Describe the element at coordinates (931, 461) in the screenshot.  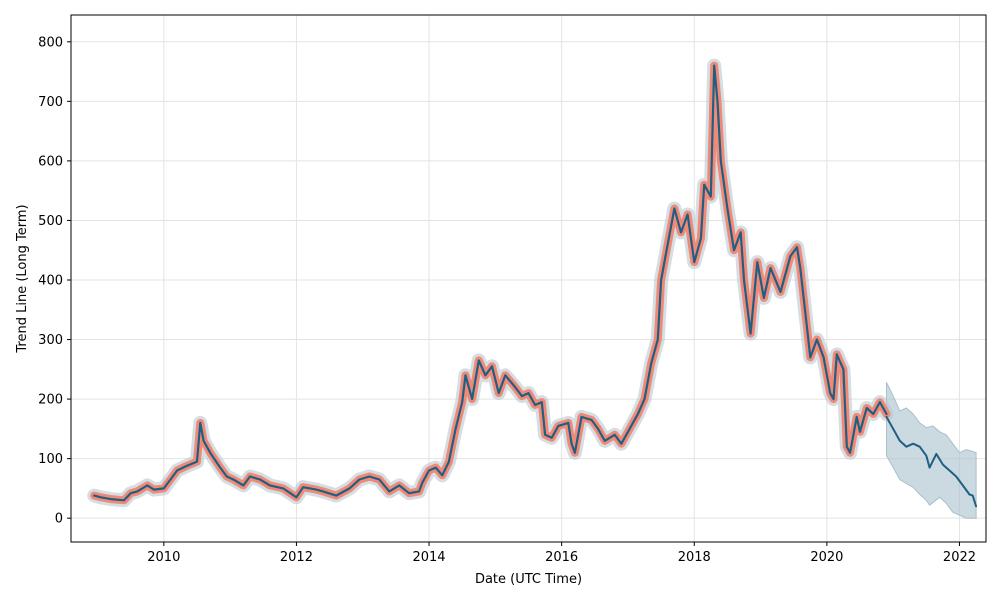
I see `forecast-trend-line` at that location.